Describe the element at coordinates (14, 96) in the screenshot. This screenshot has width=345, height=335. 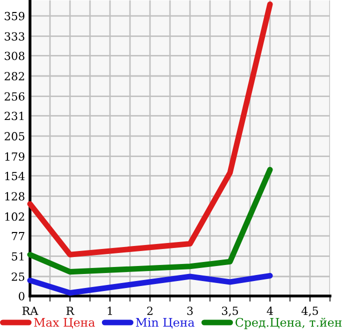
I see `y-tick-label: 256` at that location.